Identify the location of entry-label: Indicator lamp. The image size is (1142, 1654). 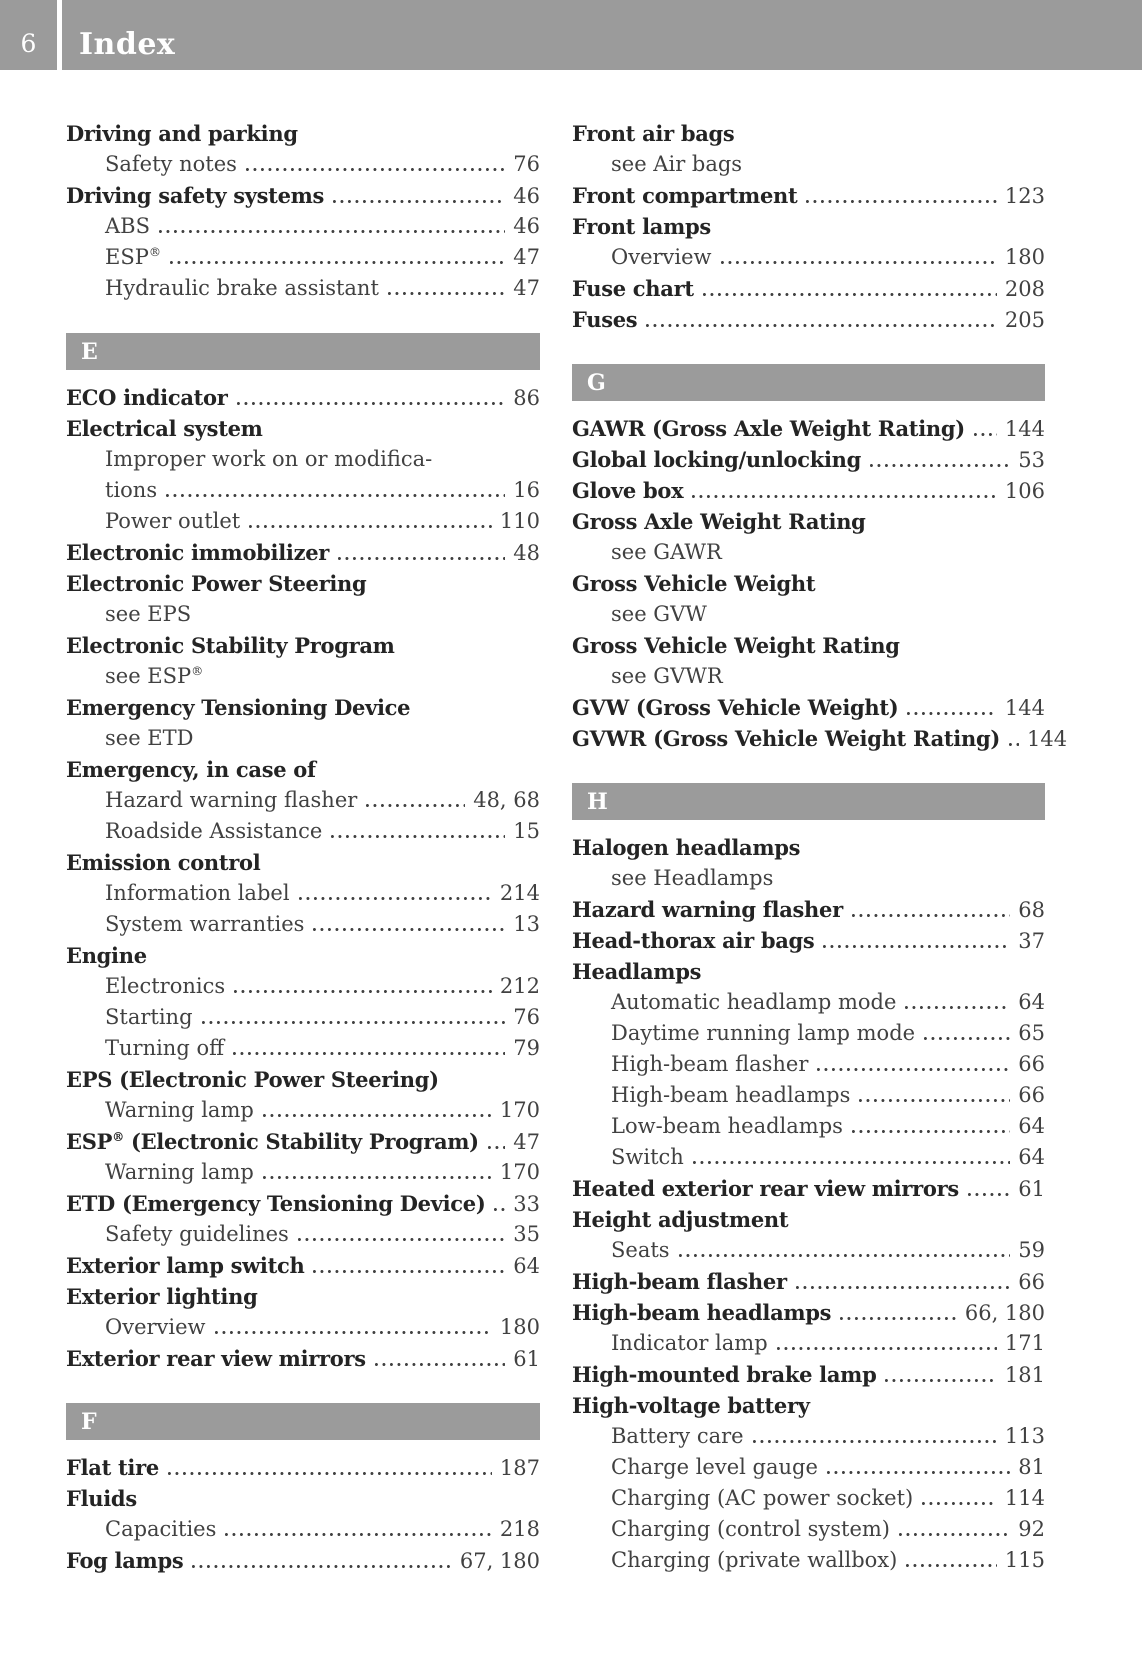
(689, 1343).